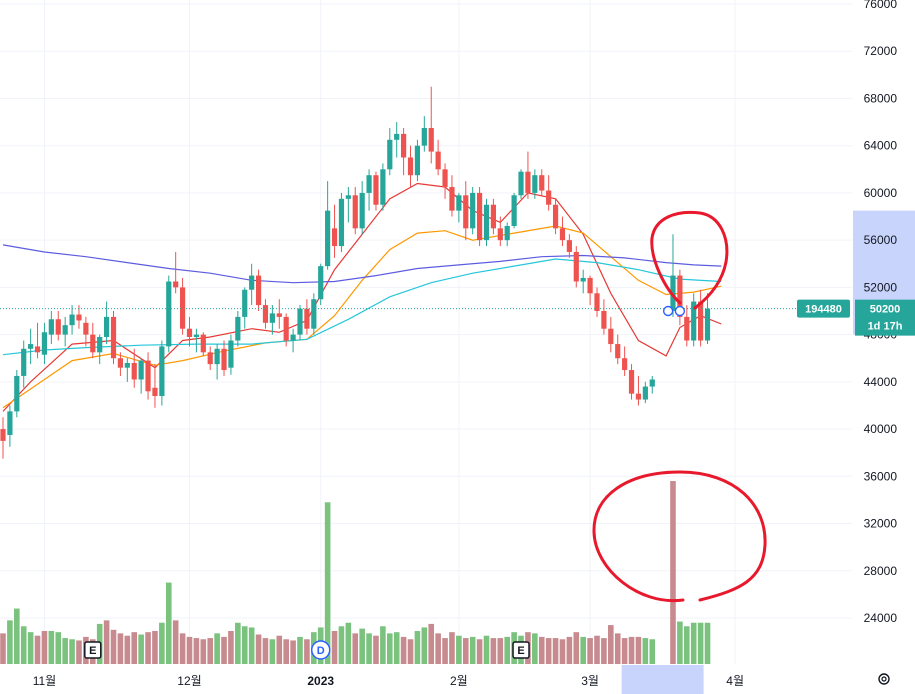 This screenshot has height=694, width=915. I want to click on marker-label: D, so click(321, 651).